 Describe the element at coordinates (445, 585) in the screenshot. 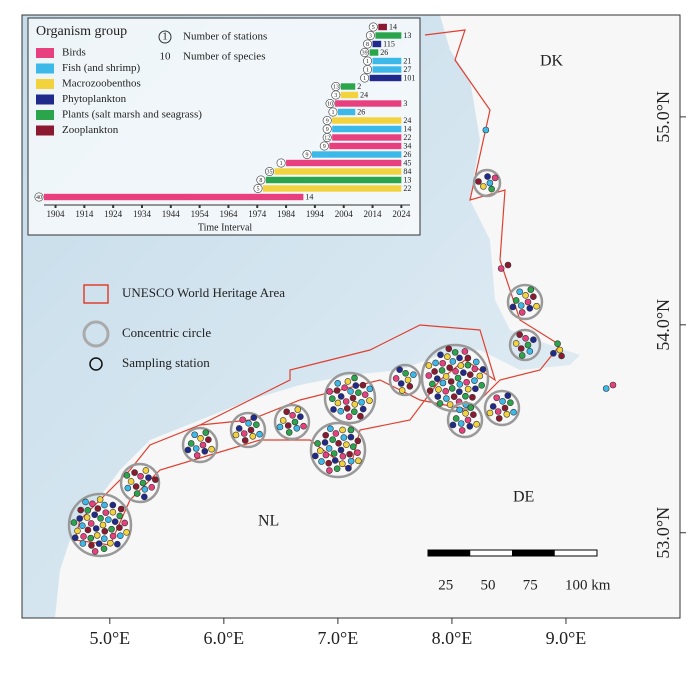

I see `scale-label: 25` at that location.